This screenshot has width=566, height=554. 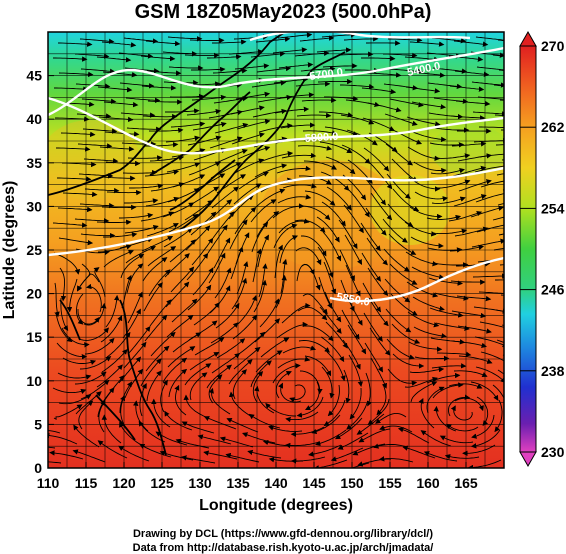 What do you see at coordinates (314, 483) in the screenshot?
I see `x-tick-label: 145` at bounding box center [314, 483].